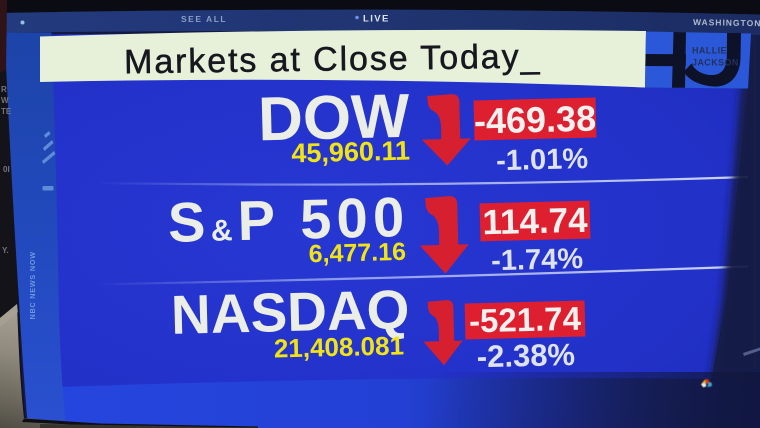 The height and width of the screenshot is (428, 760). I want to click on svg-text: 114.74, so click(535, 222).